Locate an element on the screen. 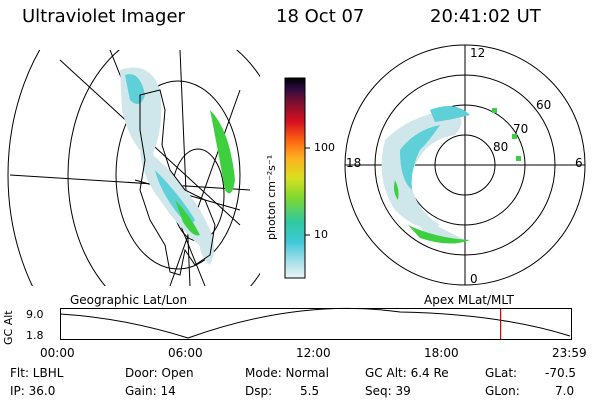 The width and height of the screenshot is (600, 400). dsp-value: 5.5 is located at coordinates (310, 391).